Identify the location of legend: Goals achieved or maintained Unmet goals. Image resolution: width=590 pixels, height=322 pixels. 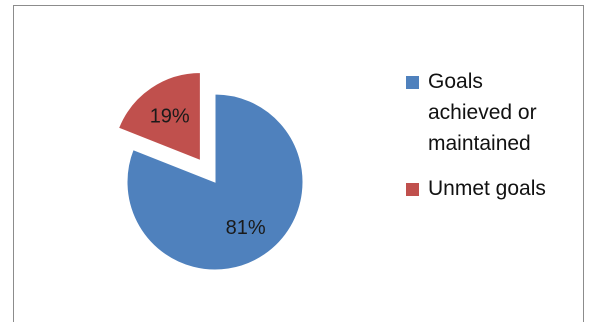
(496, 142).